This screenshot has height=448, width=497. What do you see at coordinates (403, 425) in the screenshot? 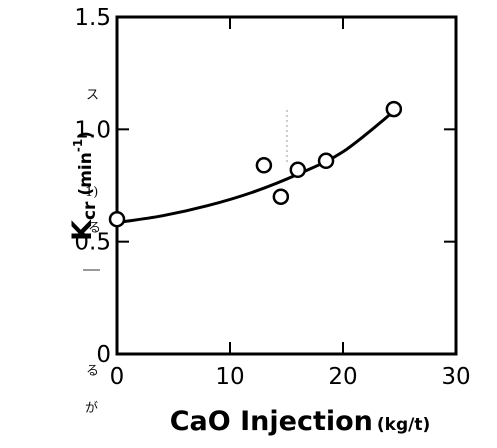
I see `x-axis-label-units: (kg/t)` at bounding box center [403, 425].